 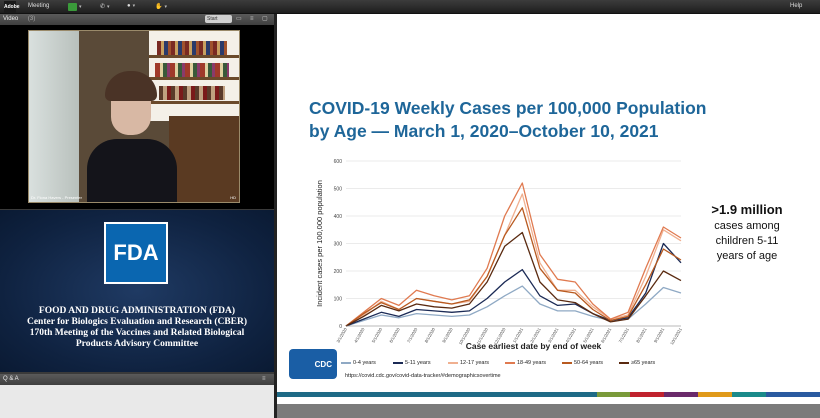 I want to click on slide-footer-stripe, so click(x=548, y=394).